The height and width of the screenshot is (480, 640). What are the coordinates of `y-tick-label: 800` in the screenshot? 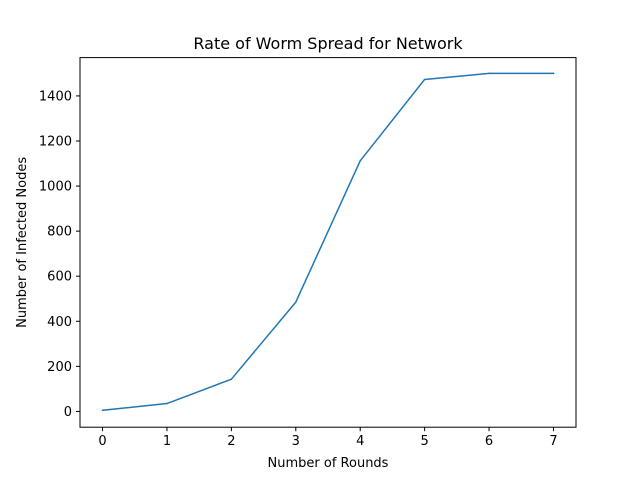 It's located at (59, 232).